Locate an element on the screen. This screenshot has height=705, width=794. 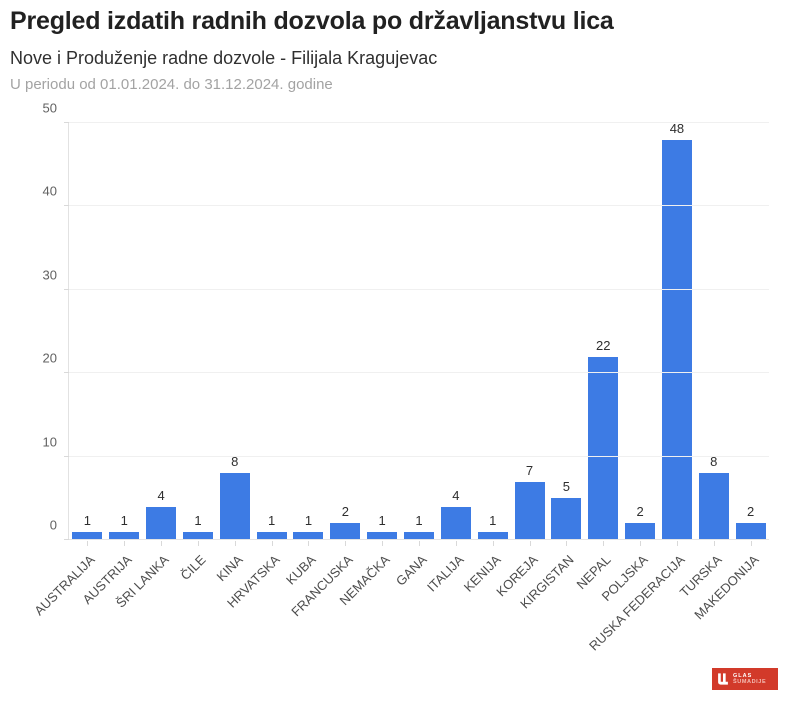
bar-column: 22 NEPAL is located at coordinates (598, 357).